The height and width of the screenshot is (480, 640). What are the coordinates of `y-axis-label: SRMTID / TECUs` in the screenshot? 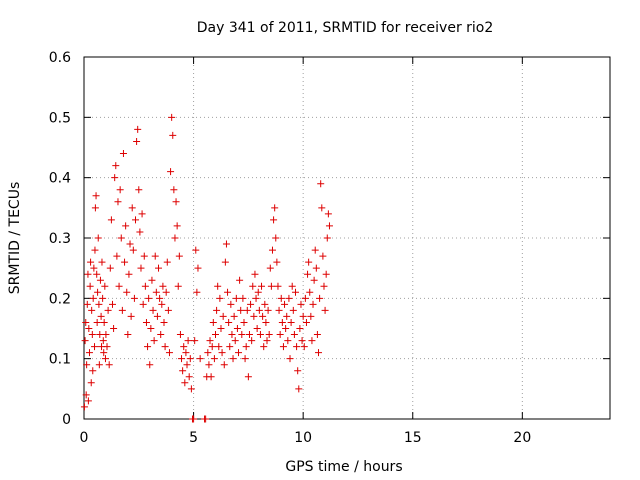 It's located at (15, 238).